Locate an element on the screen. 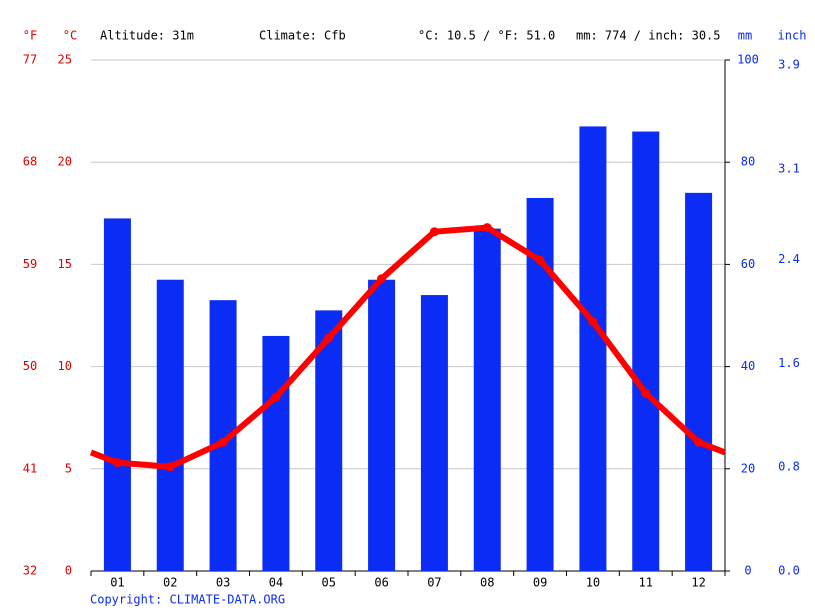  precip-total: mm: 774 / inch: 30.5 is located at coordinates (648, 36).